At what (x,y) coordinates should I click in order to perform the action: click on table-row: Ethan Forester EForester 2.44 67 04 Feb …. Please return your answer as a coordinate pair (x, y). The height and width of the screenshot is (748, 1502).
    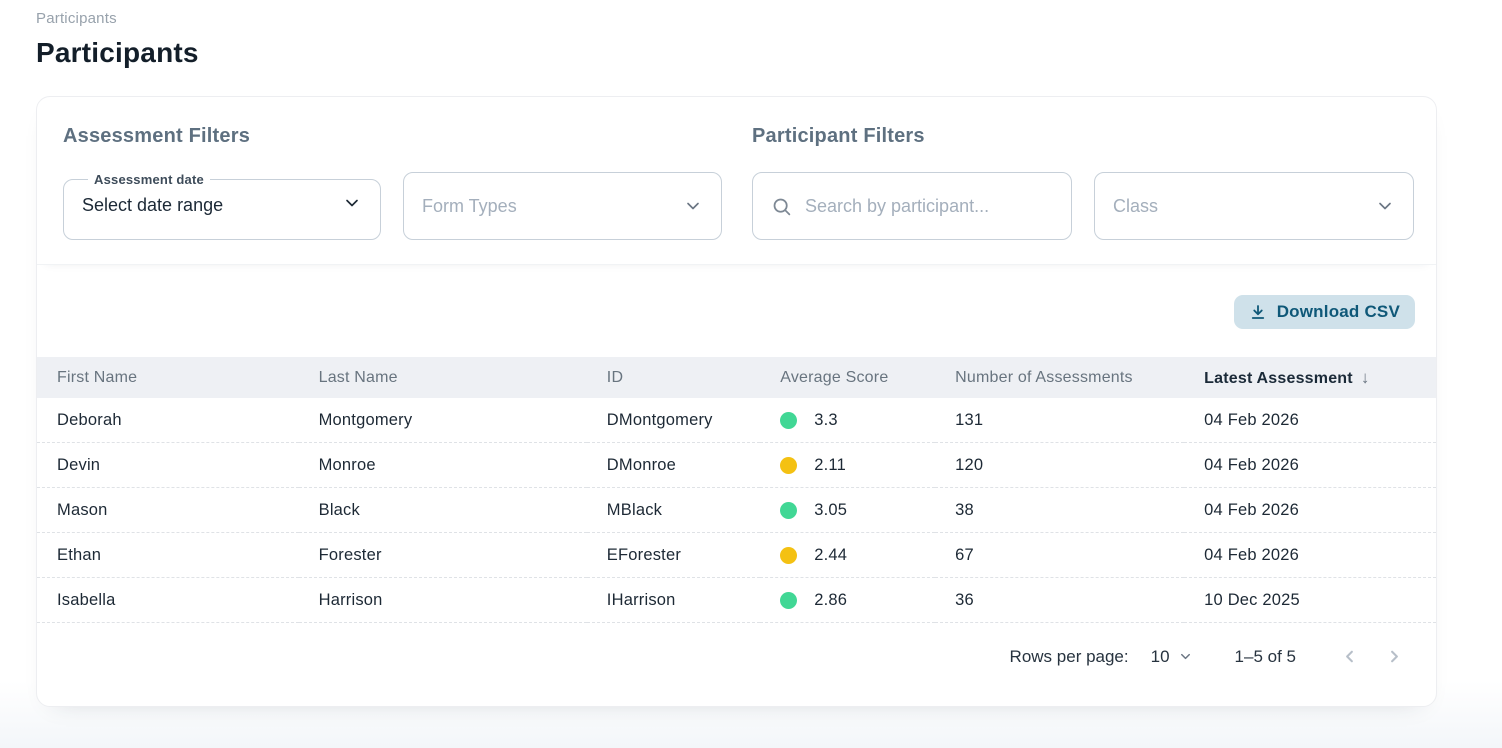
    Looking at the image, I should click on (736, 555).